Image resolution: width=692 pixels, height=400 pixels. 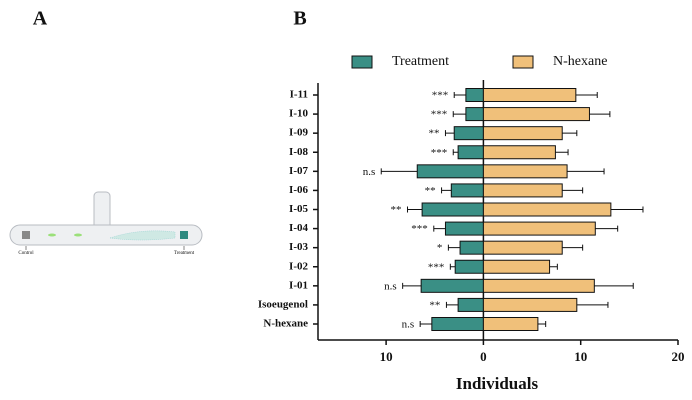 What do you see at coordinates (678, 356) in the screenshot?
I see `x-tick-label: 20` at bounding box center [678, 356].